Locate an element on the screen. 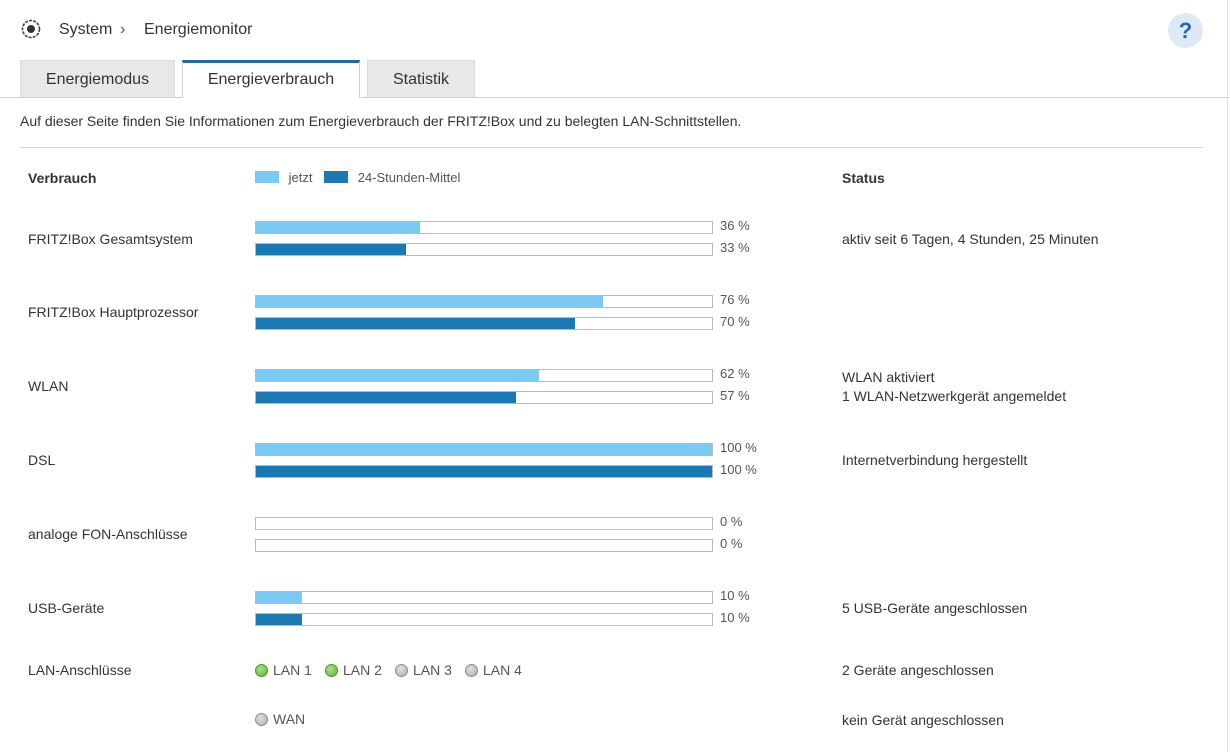  column-header-status: Status is located at coordinates (863, 178).